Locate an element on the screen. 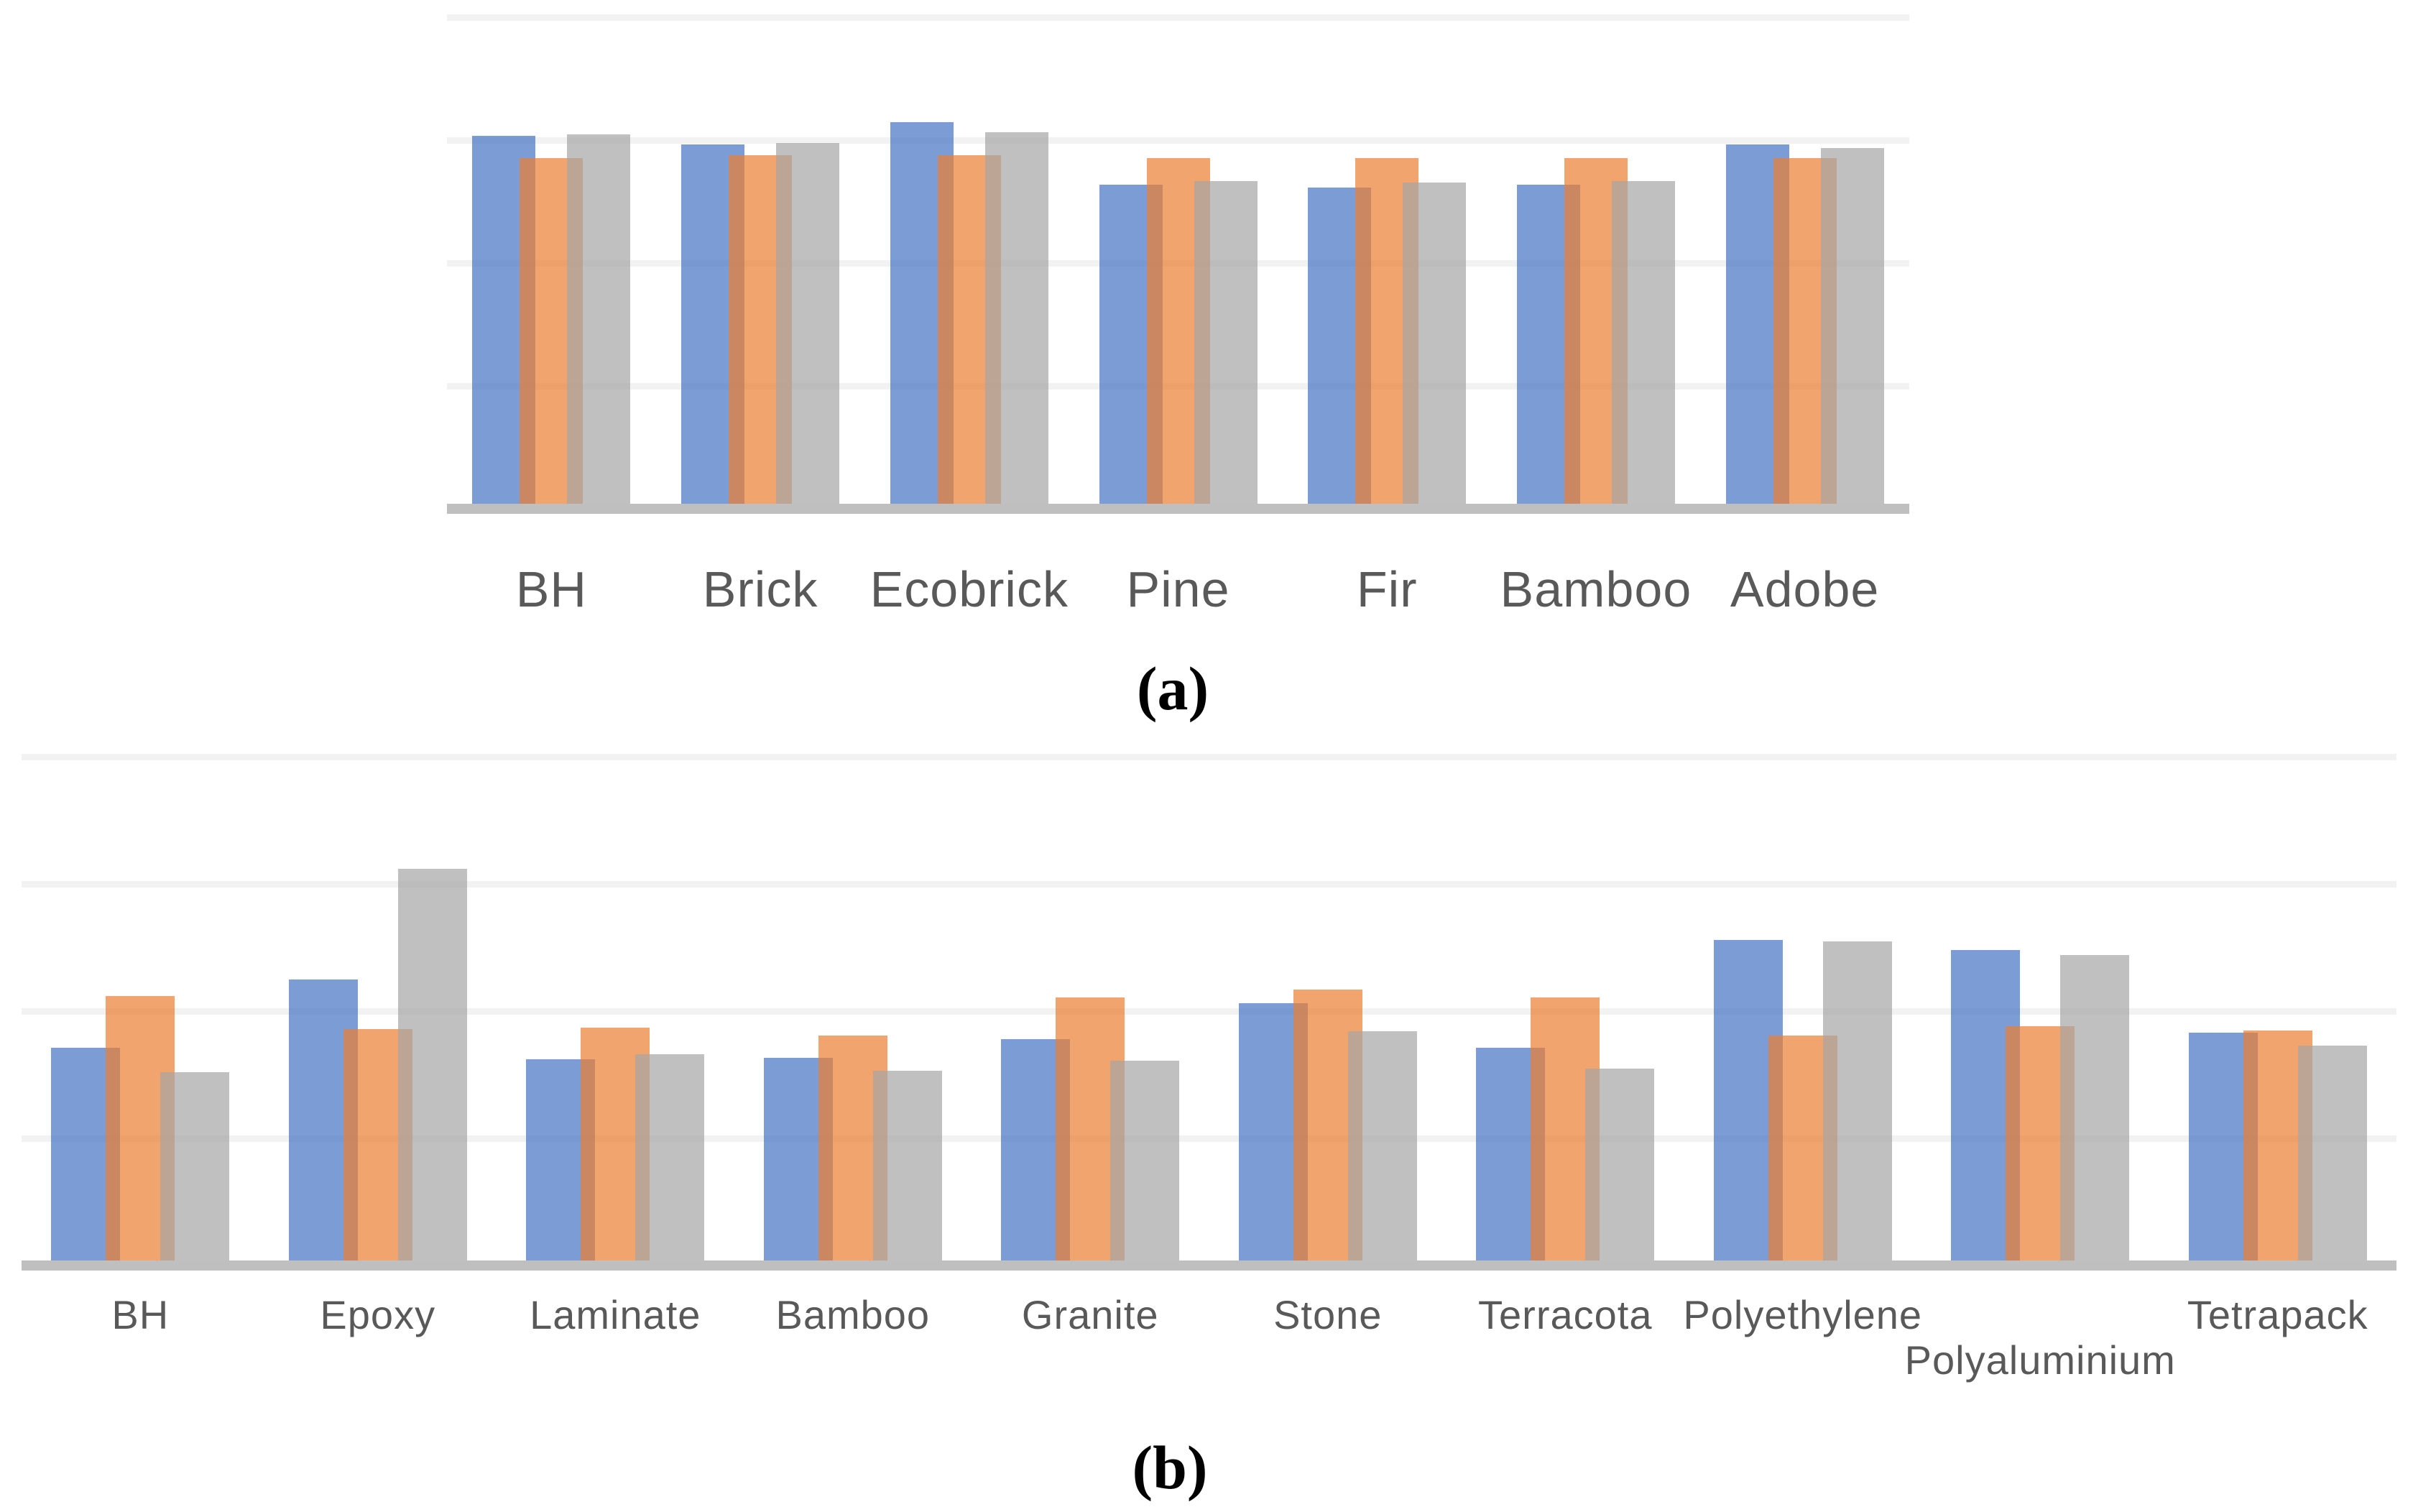 Image resolution: width=2413 pixels, height=1512 pixels. x-axis-label-Ecobrick: Ecobrick is located at coordinates (969, 589).